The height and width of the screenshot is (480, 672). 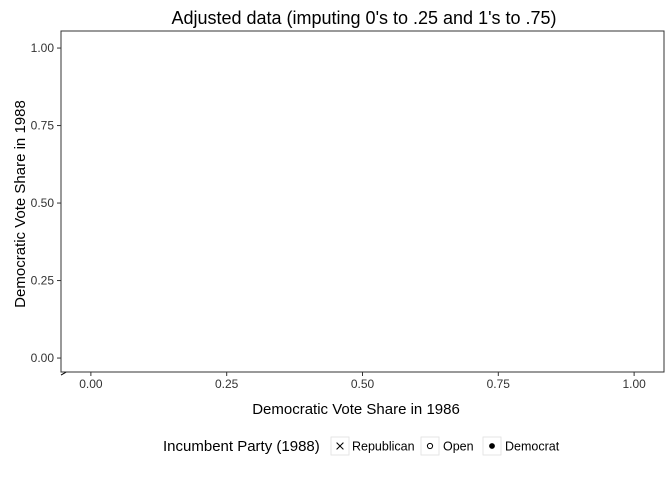 I want to click on y-tick-label: 0.50, so click(x=43, y=203).